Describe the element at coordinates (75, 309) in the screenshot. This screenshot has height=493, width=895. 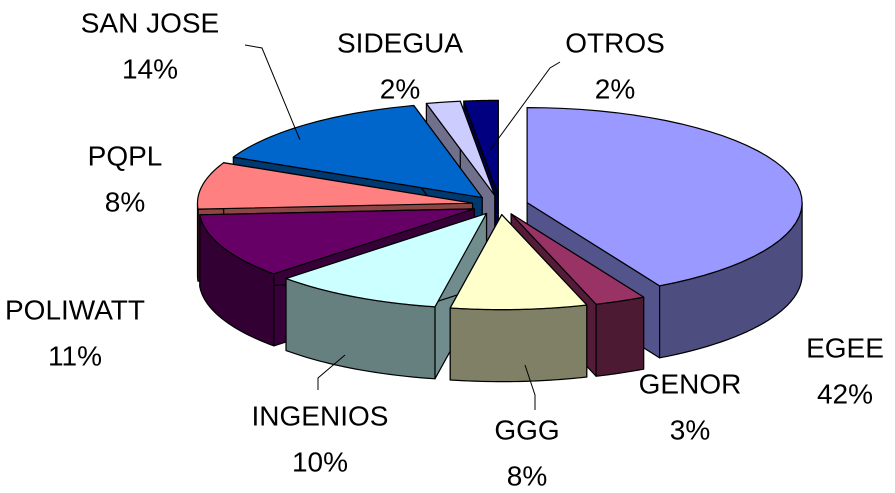
I see `data-label-name: POLIWATT` at that location.